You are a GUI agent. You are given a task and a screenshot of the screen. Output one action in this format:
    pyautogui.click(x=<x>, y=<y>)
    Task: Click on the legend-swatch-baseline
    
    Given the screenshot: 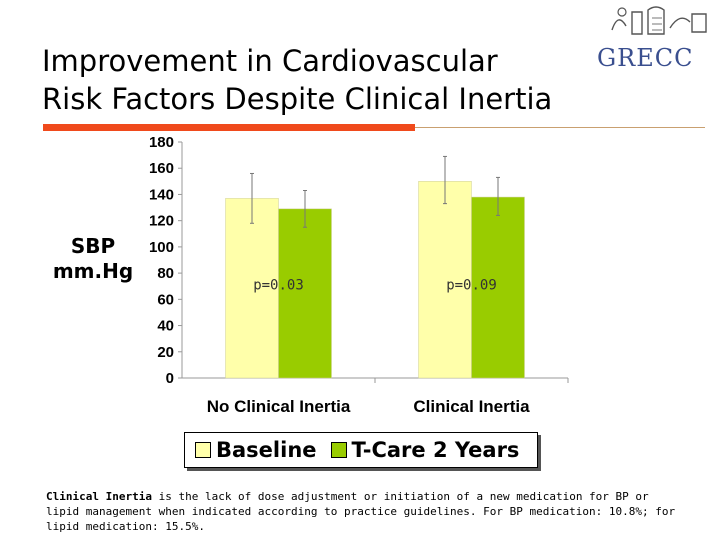 What is the action you would take?
    pyautogui.click(x=203, y=450)
    